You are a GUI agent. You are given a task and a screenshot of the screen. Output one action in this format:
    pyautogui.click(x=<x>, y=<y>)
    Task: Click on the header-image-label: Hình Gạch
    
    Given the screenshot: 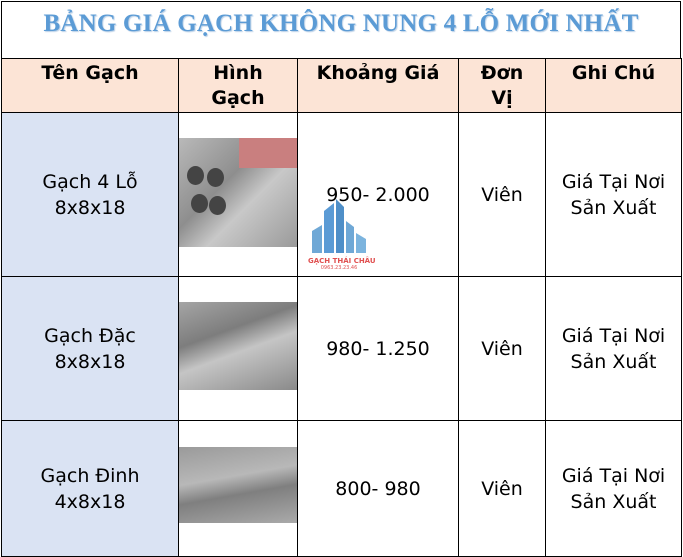 What is the action you would take?
    pyautogui.click(x=238, y=85)
    